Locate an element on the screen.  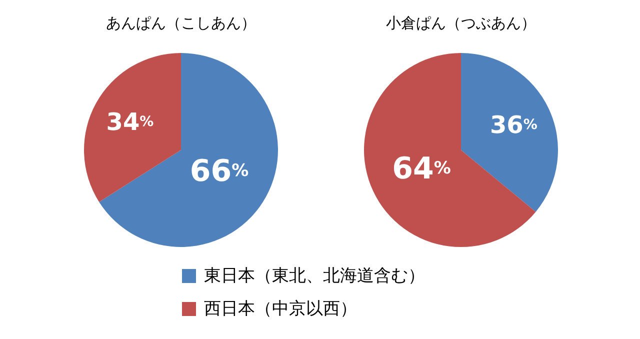
legend-label: 西日本（中京以西） is located at coordinates (280, 309).